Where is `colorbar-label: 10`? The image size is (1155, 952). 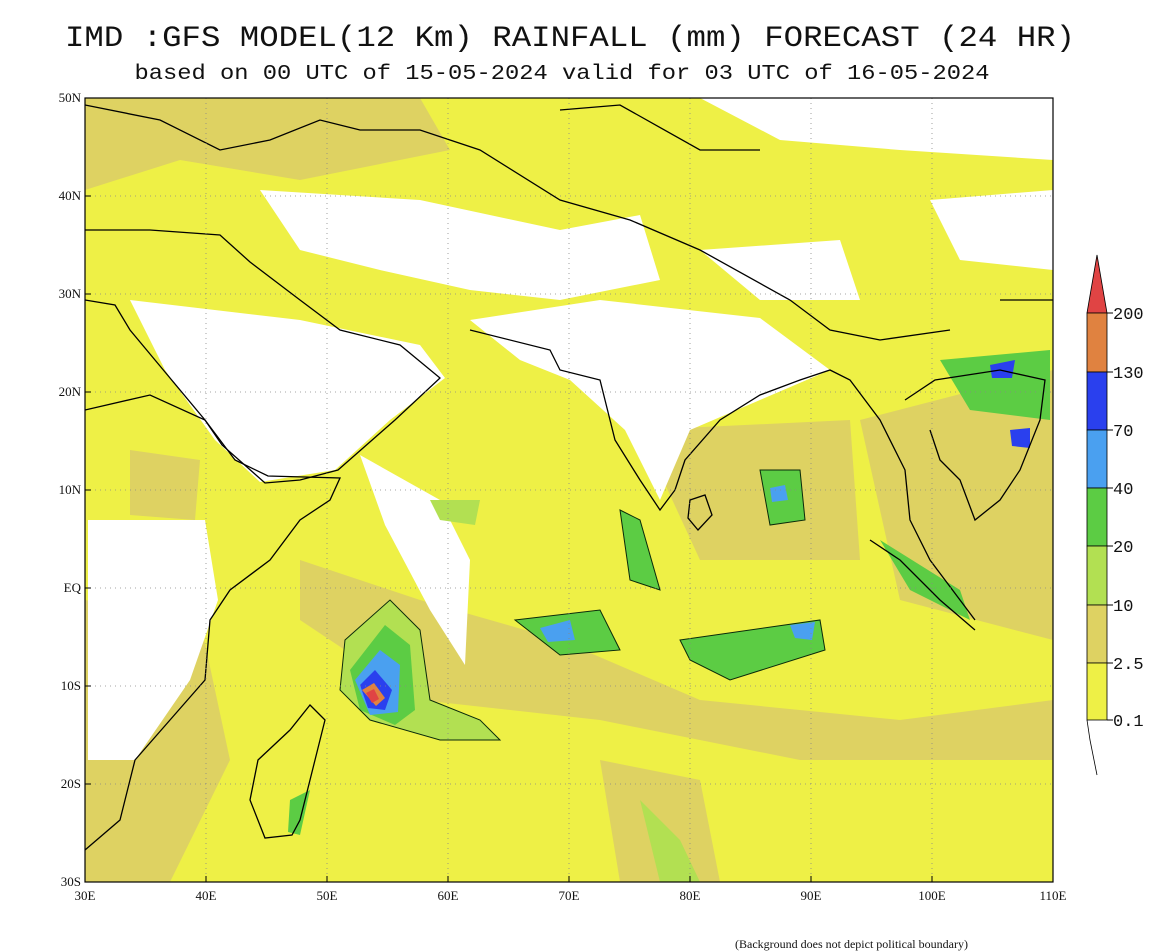 colorbar-label: 10 is located at coordinates (1123, 607).